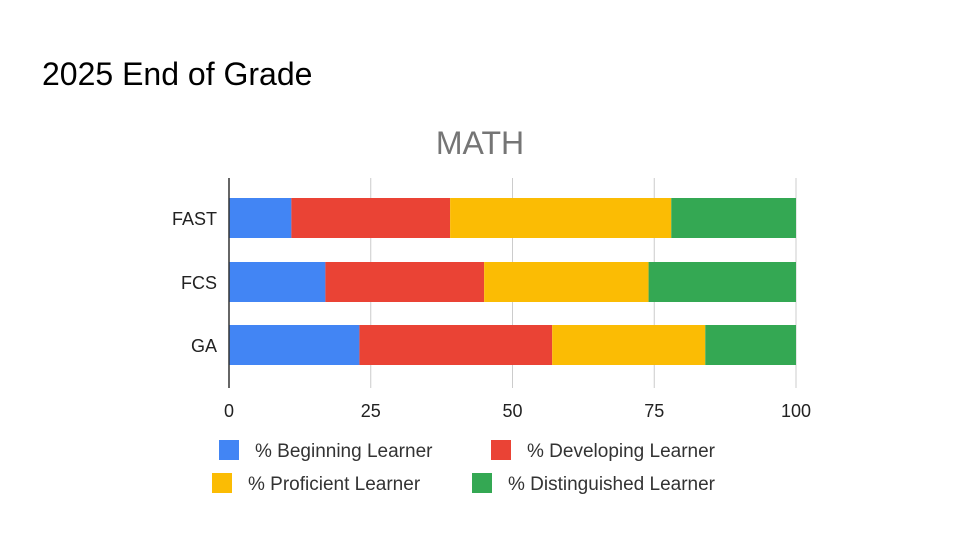 The width and height of the screenshot is (960, 540). Describe the element at coordinates (654, 411) in the screenshot. I see `x-tick-label: 75` at that location.